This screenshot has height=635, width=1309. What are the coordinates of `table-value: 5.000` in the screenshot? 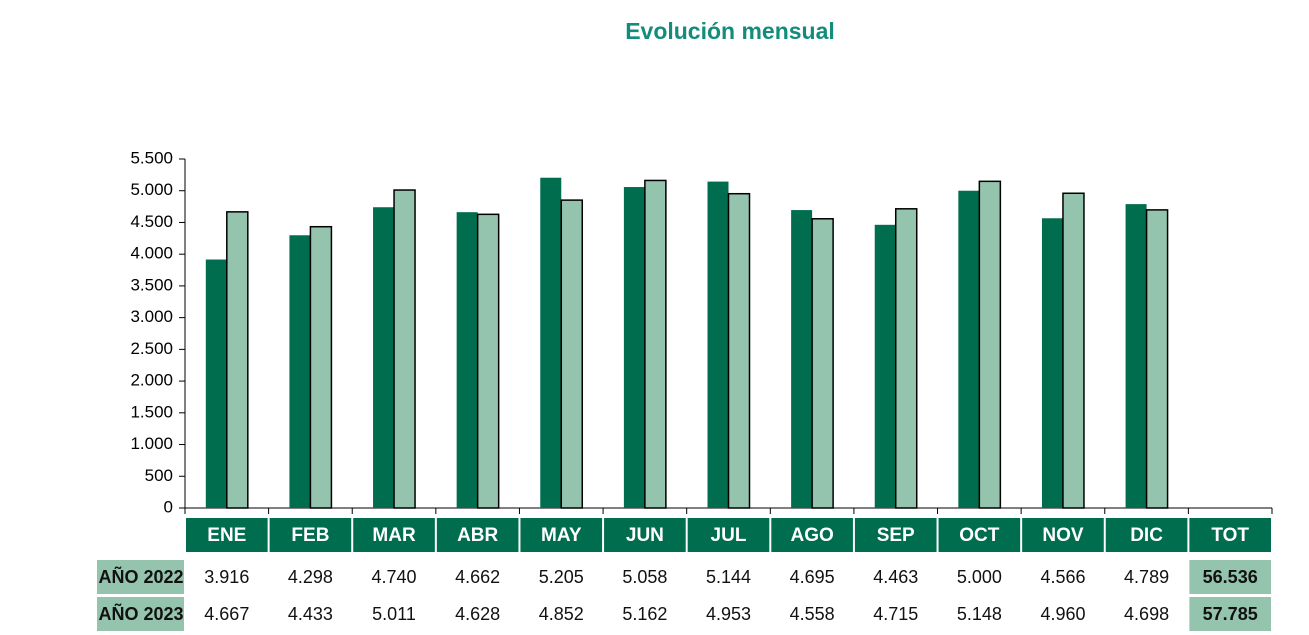 It's located at (979, 577).